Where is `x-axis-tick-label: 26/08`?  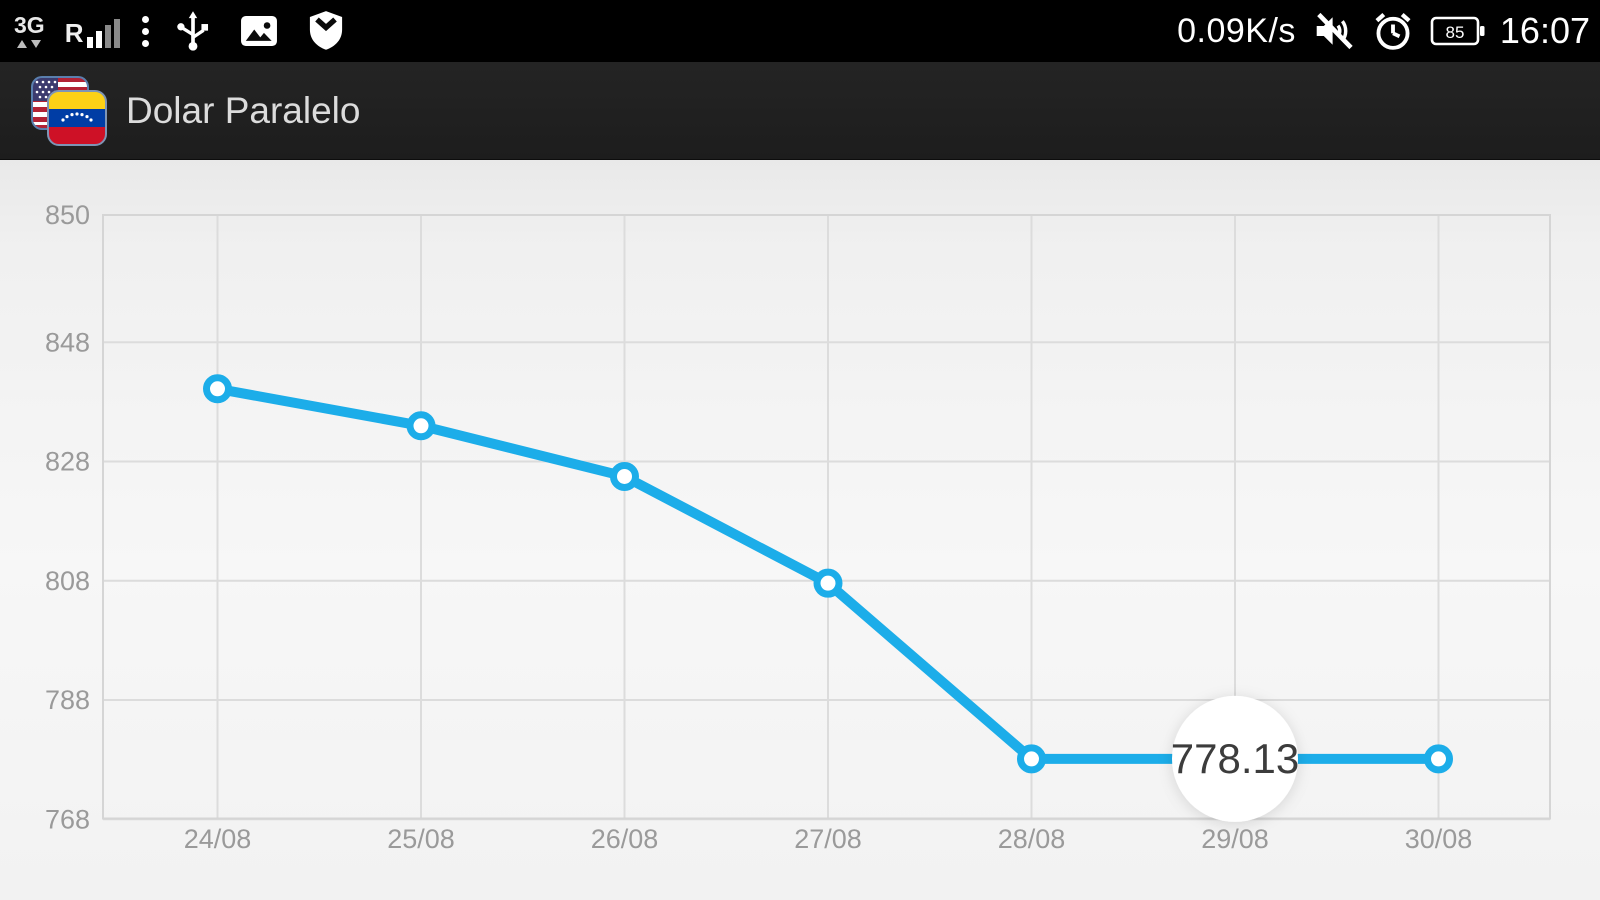 x-axis-tick-label: 26/08 is located at coordinates (625, 839).